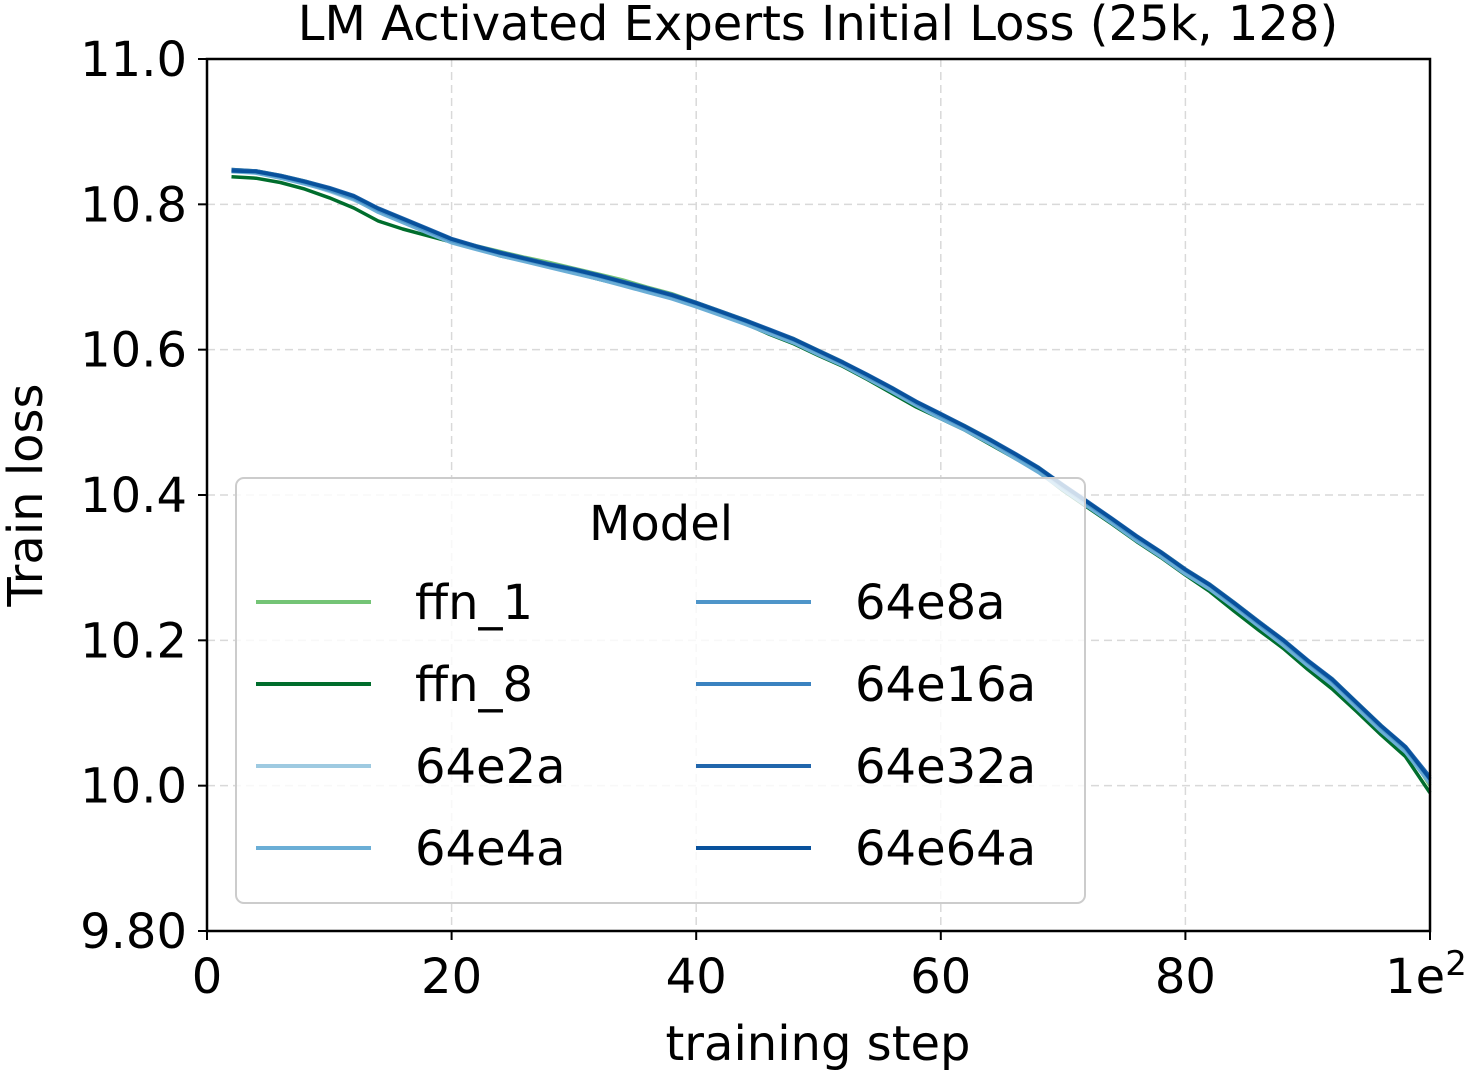 This screenshot has height=1072, width=1479. I want to click on x-tick-label: 20, so click(451, 977).